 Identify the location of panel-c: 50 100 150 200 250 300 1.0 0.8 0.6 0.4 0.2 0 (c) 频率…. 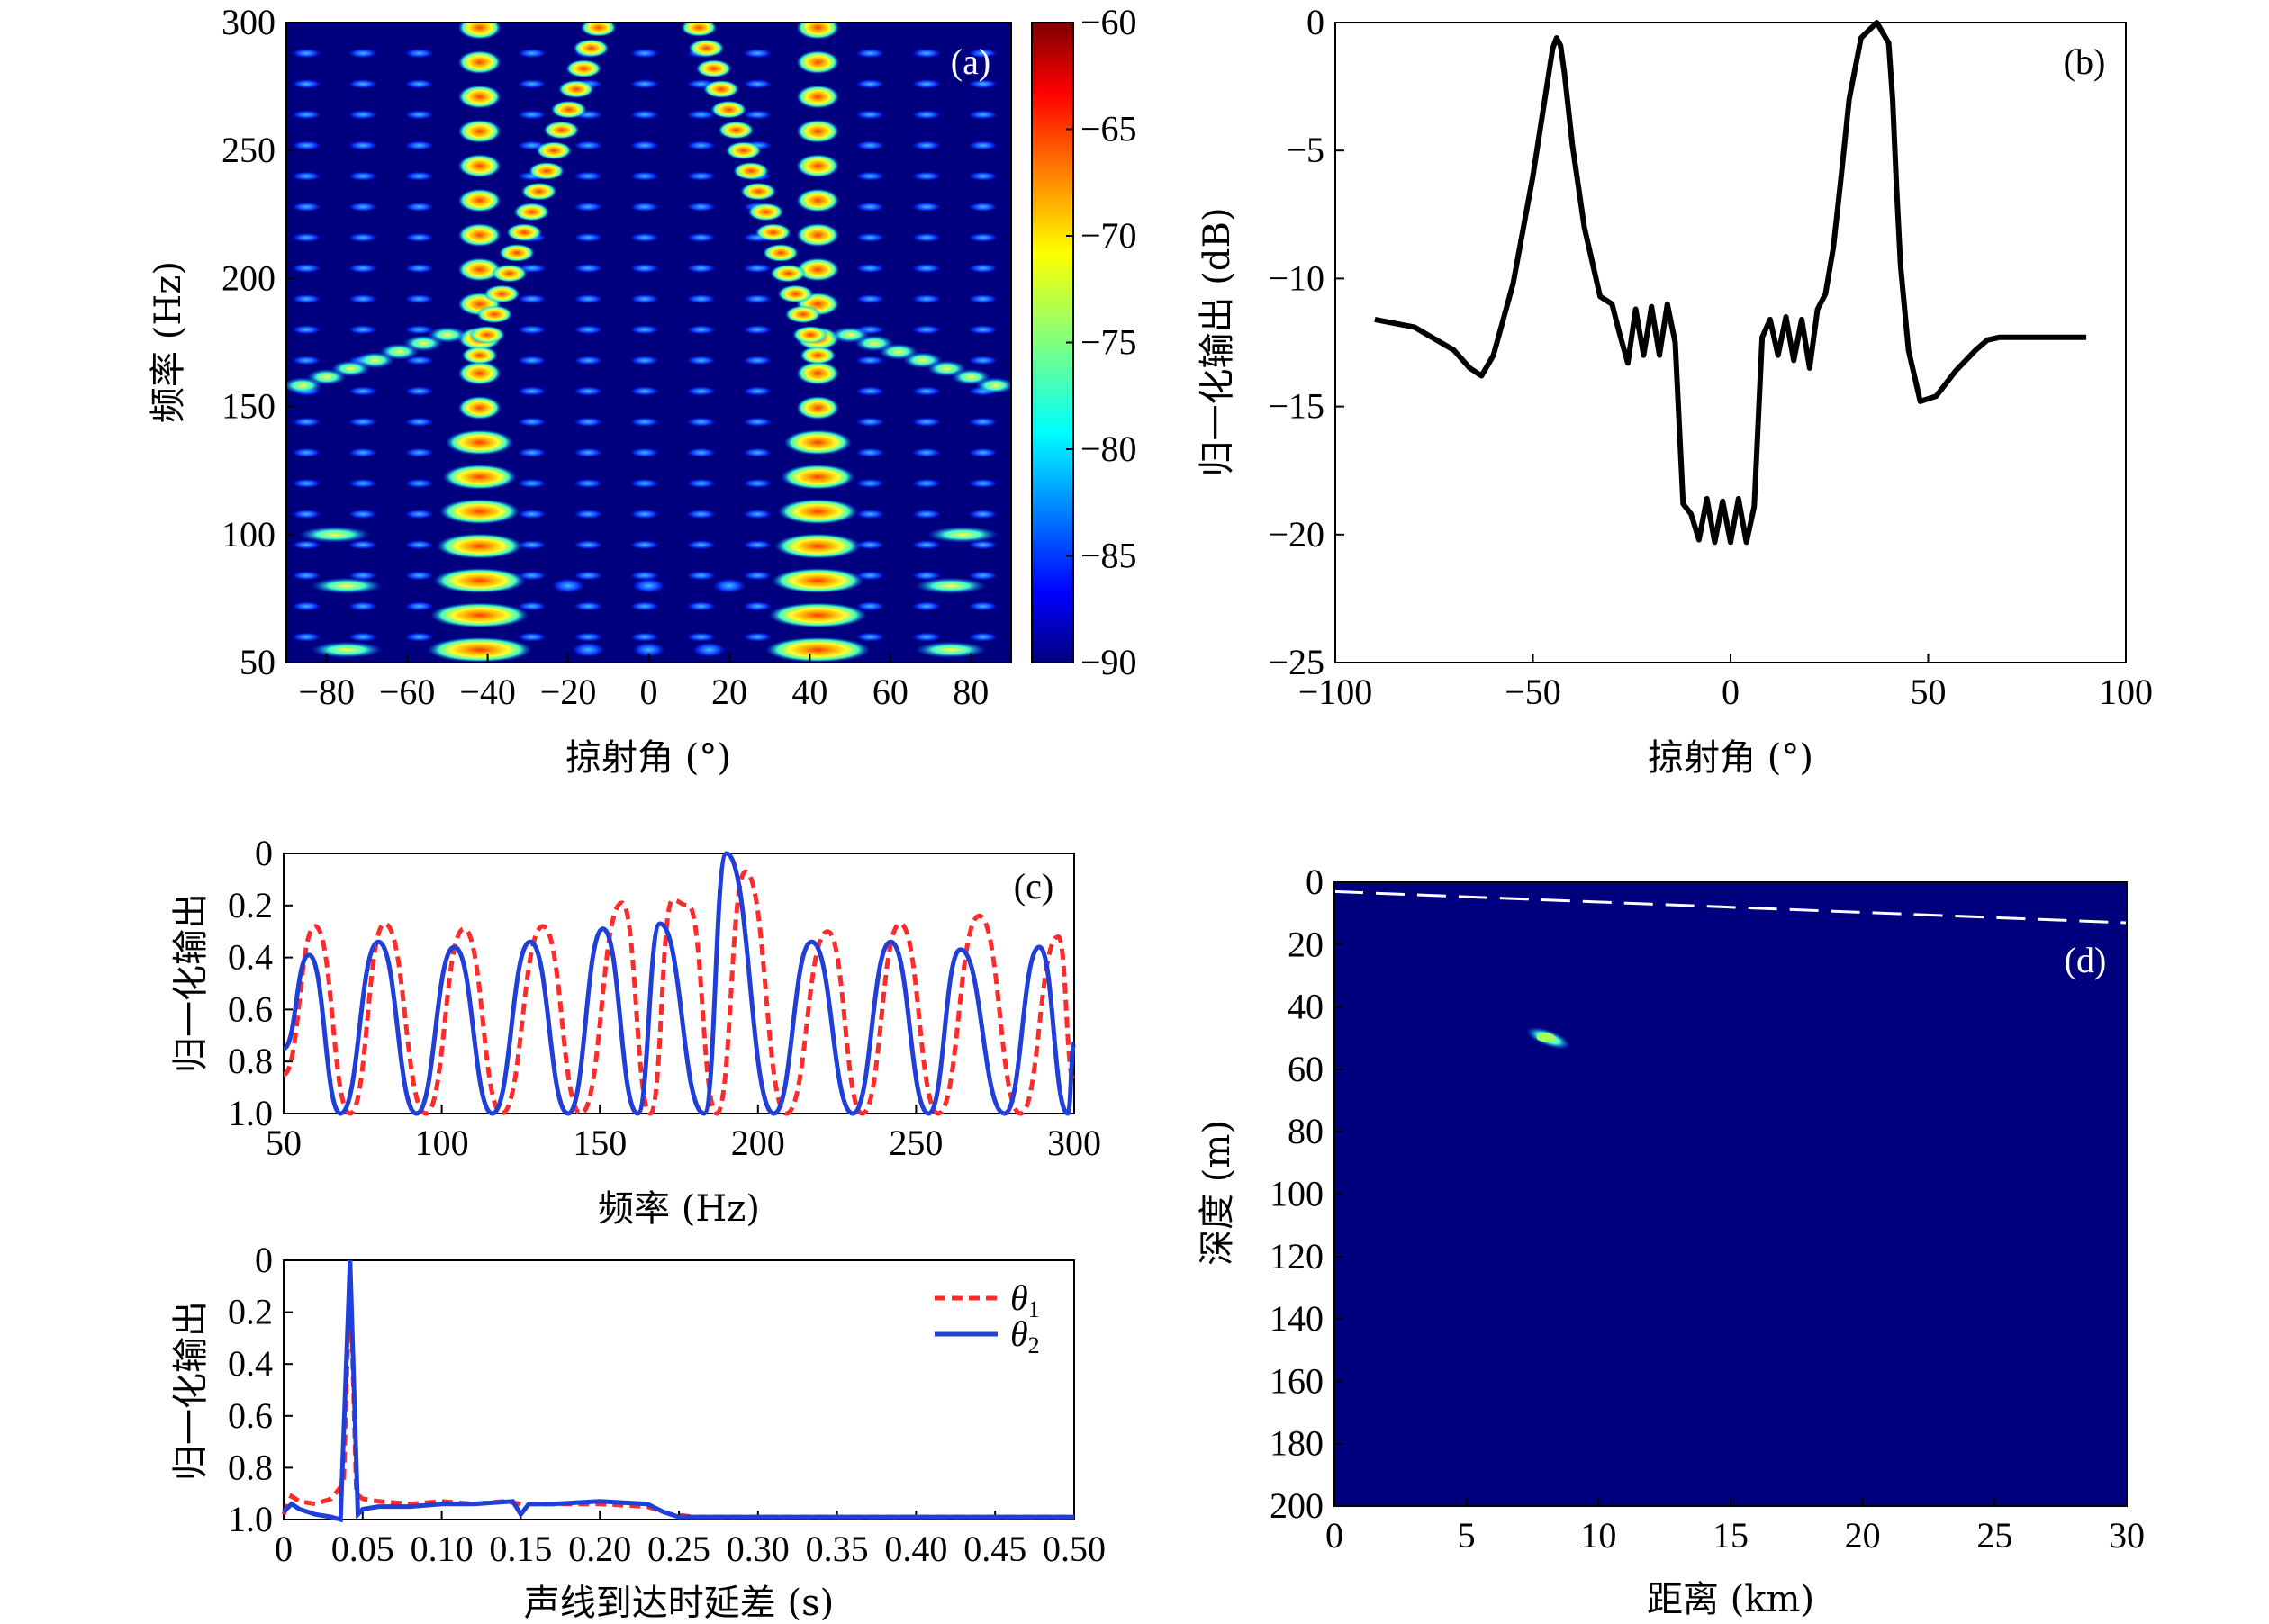
(635, 1031).